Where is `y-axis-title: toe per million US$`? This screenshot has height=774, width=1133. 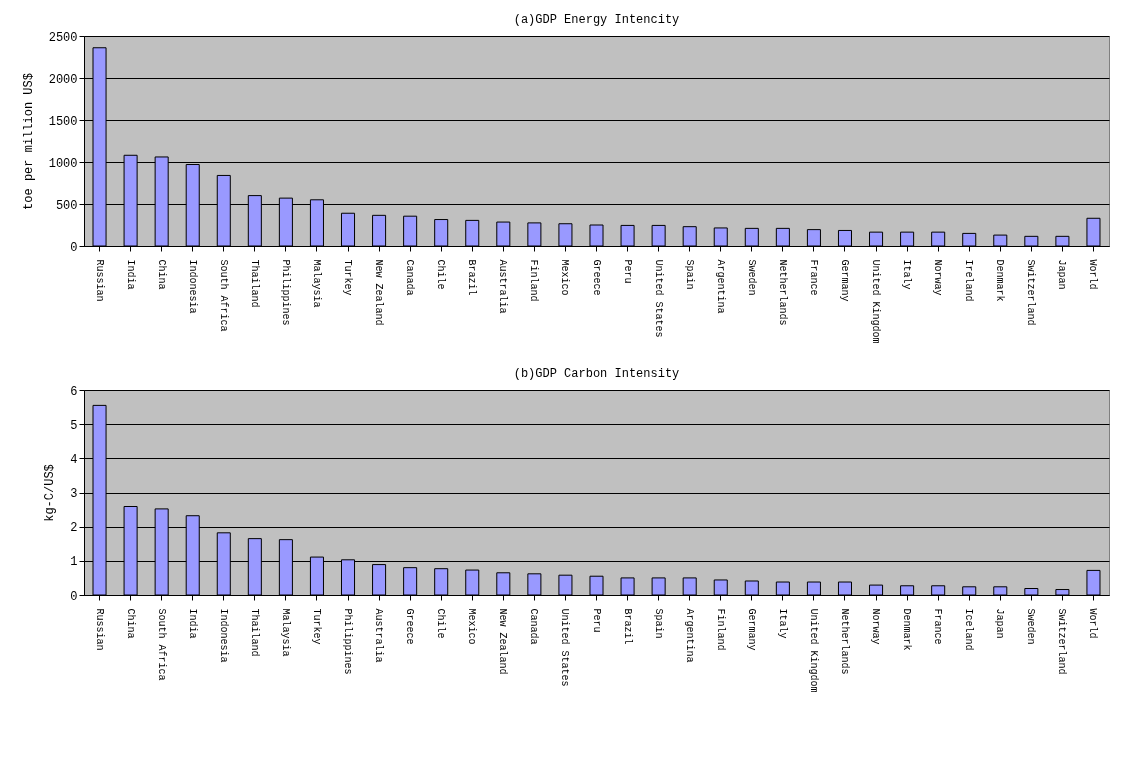 y-axis-title: toe per million US$ is located at coordinates (28, 141).